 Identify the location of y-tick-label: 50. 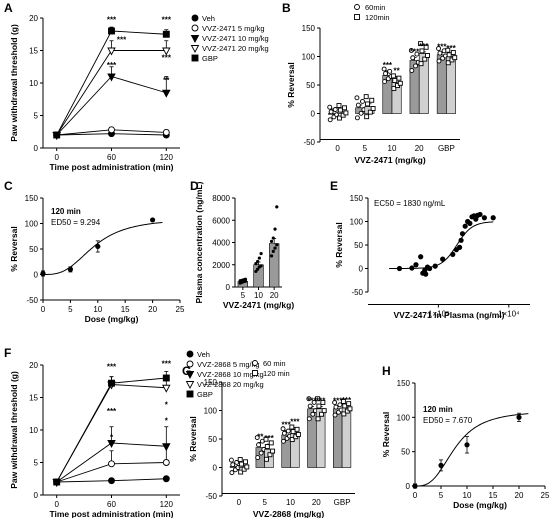
(358, 245).